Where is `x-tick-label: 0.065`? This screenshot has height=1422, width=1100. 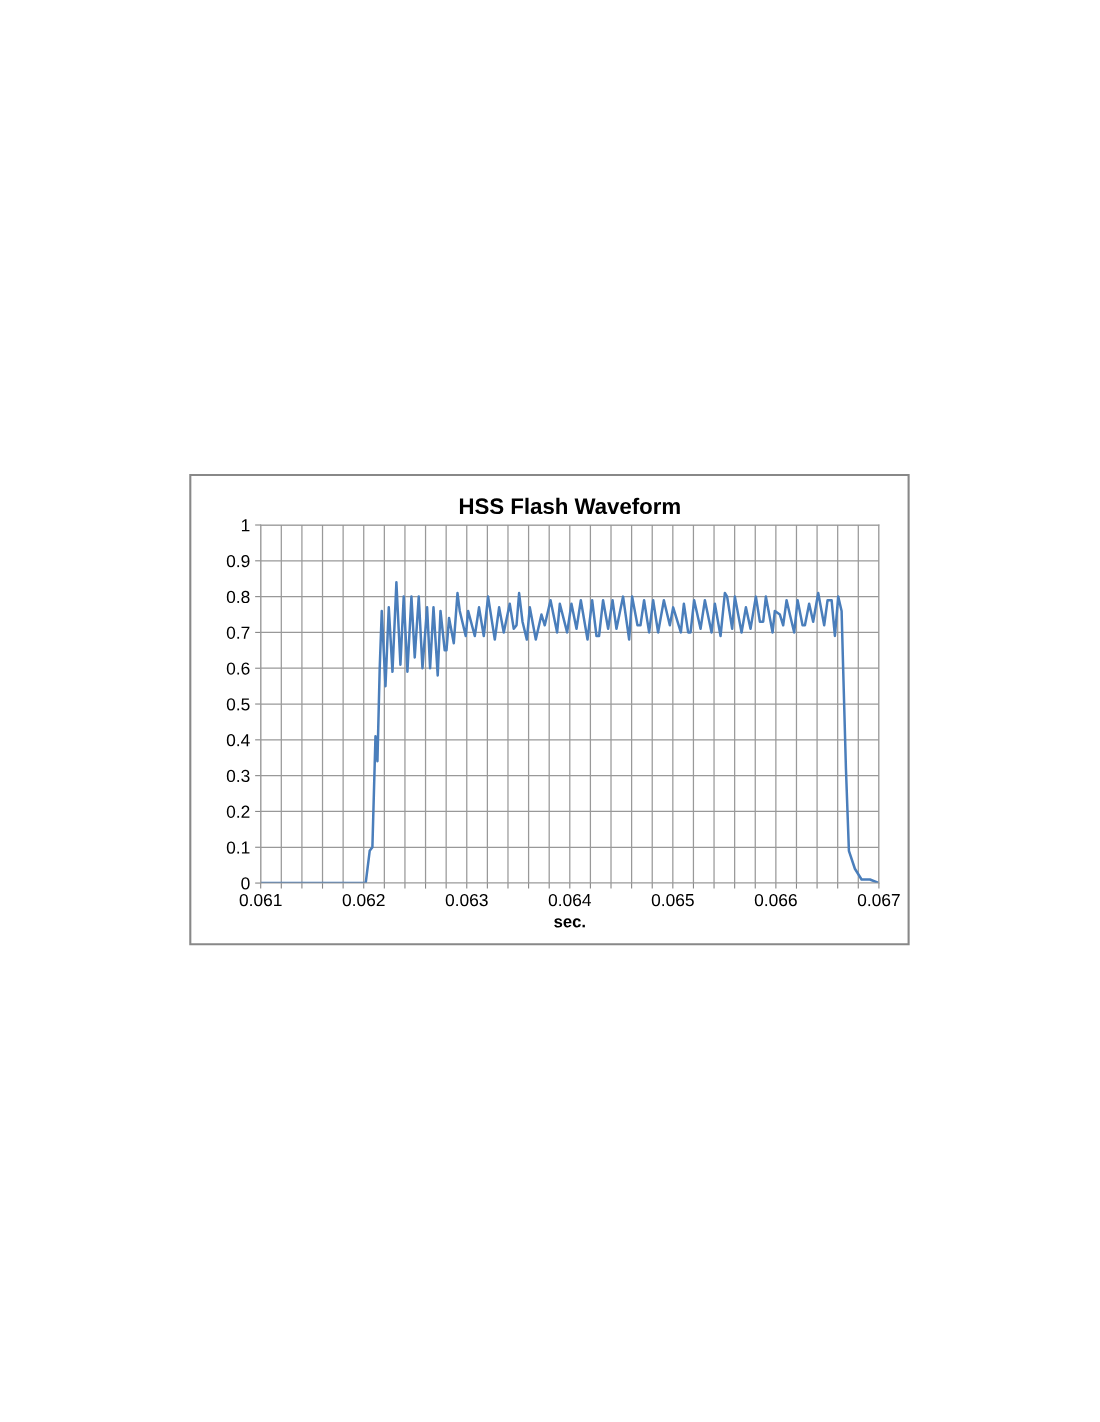 x-tick-label: 0.065 is located at coordinates (672, 900).